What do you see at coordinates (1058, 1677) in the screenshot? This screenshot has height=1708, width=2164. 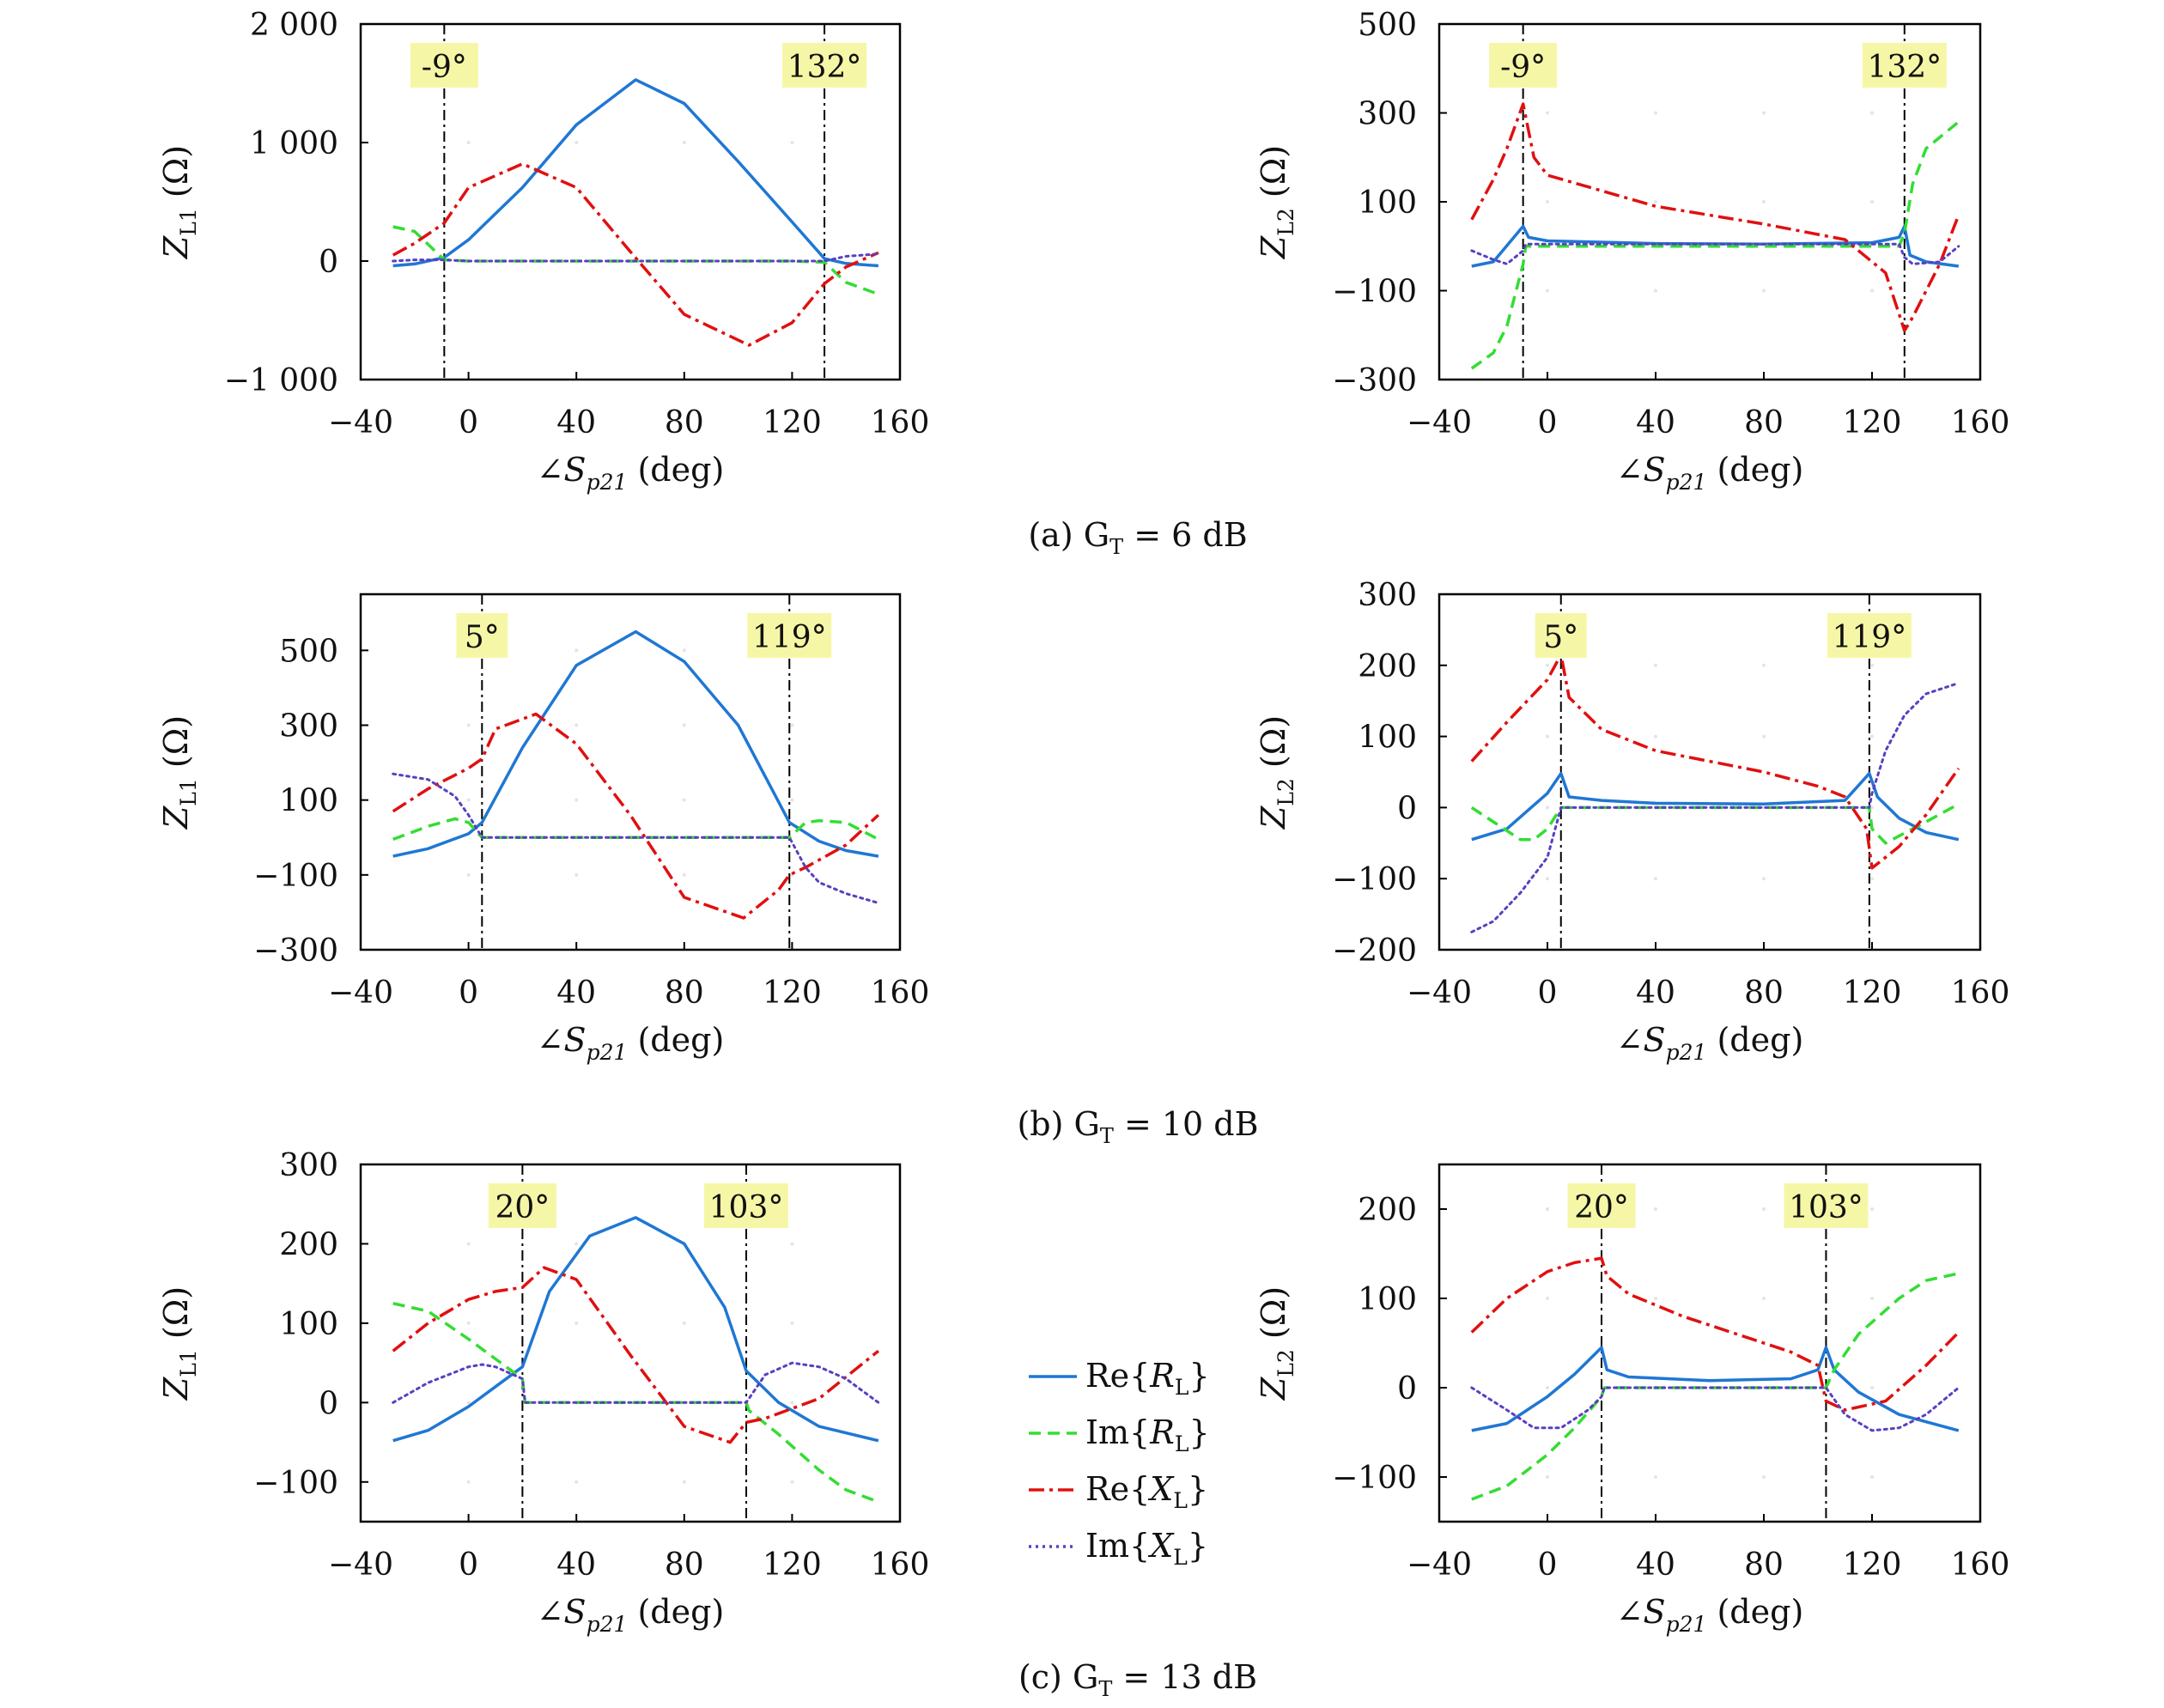 I see `caption-label: (c) G` at bounding box center [1058, 1677].